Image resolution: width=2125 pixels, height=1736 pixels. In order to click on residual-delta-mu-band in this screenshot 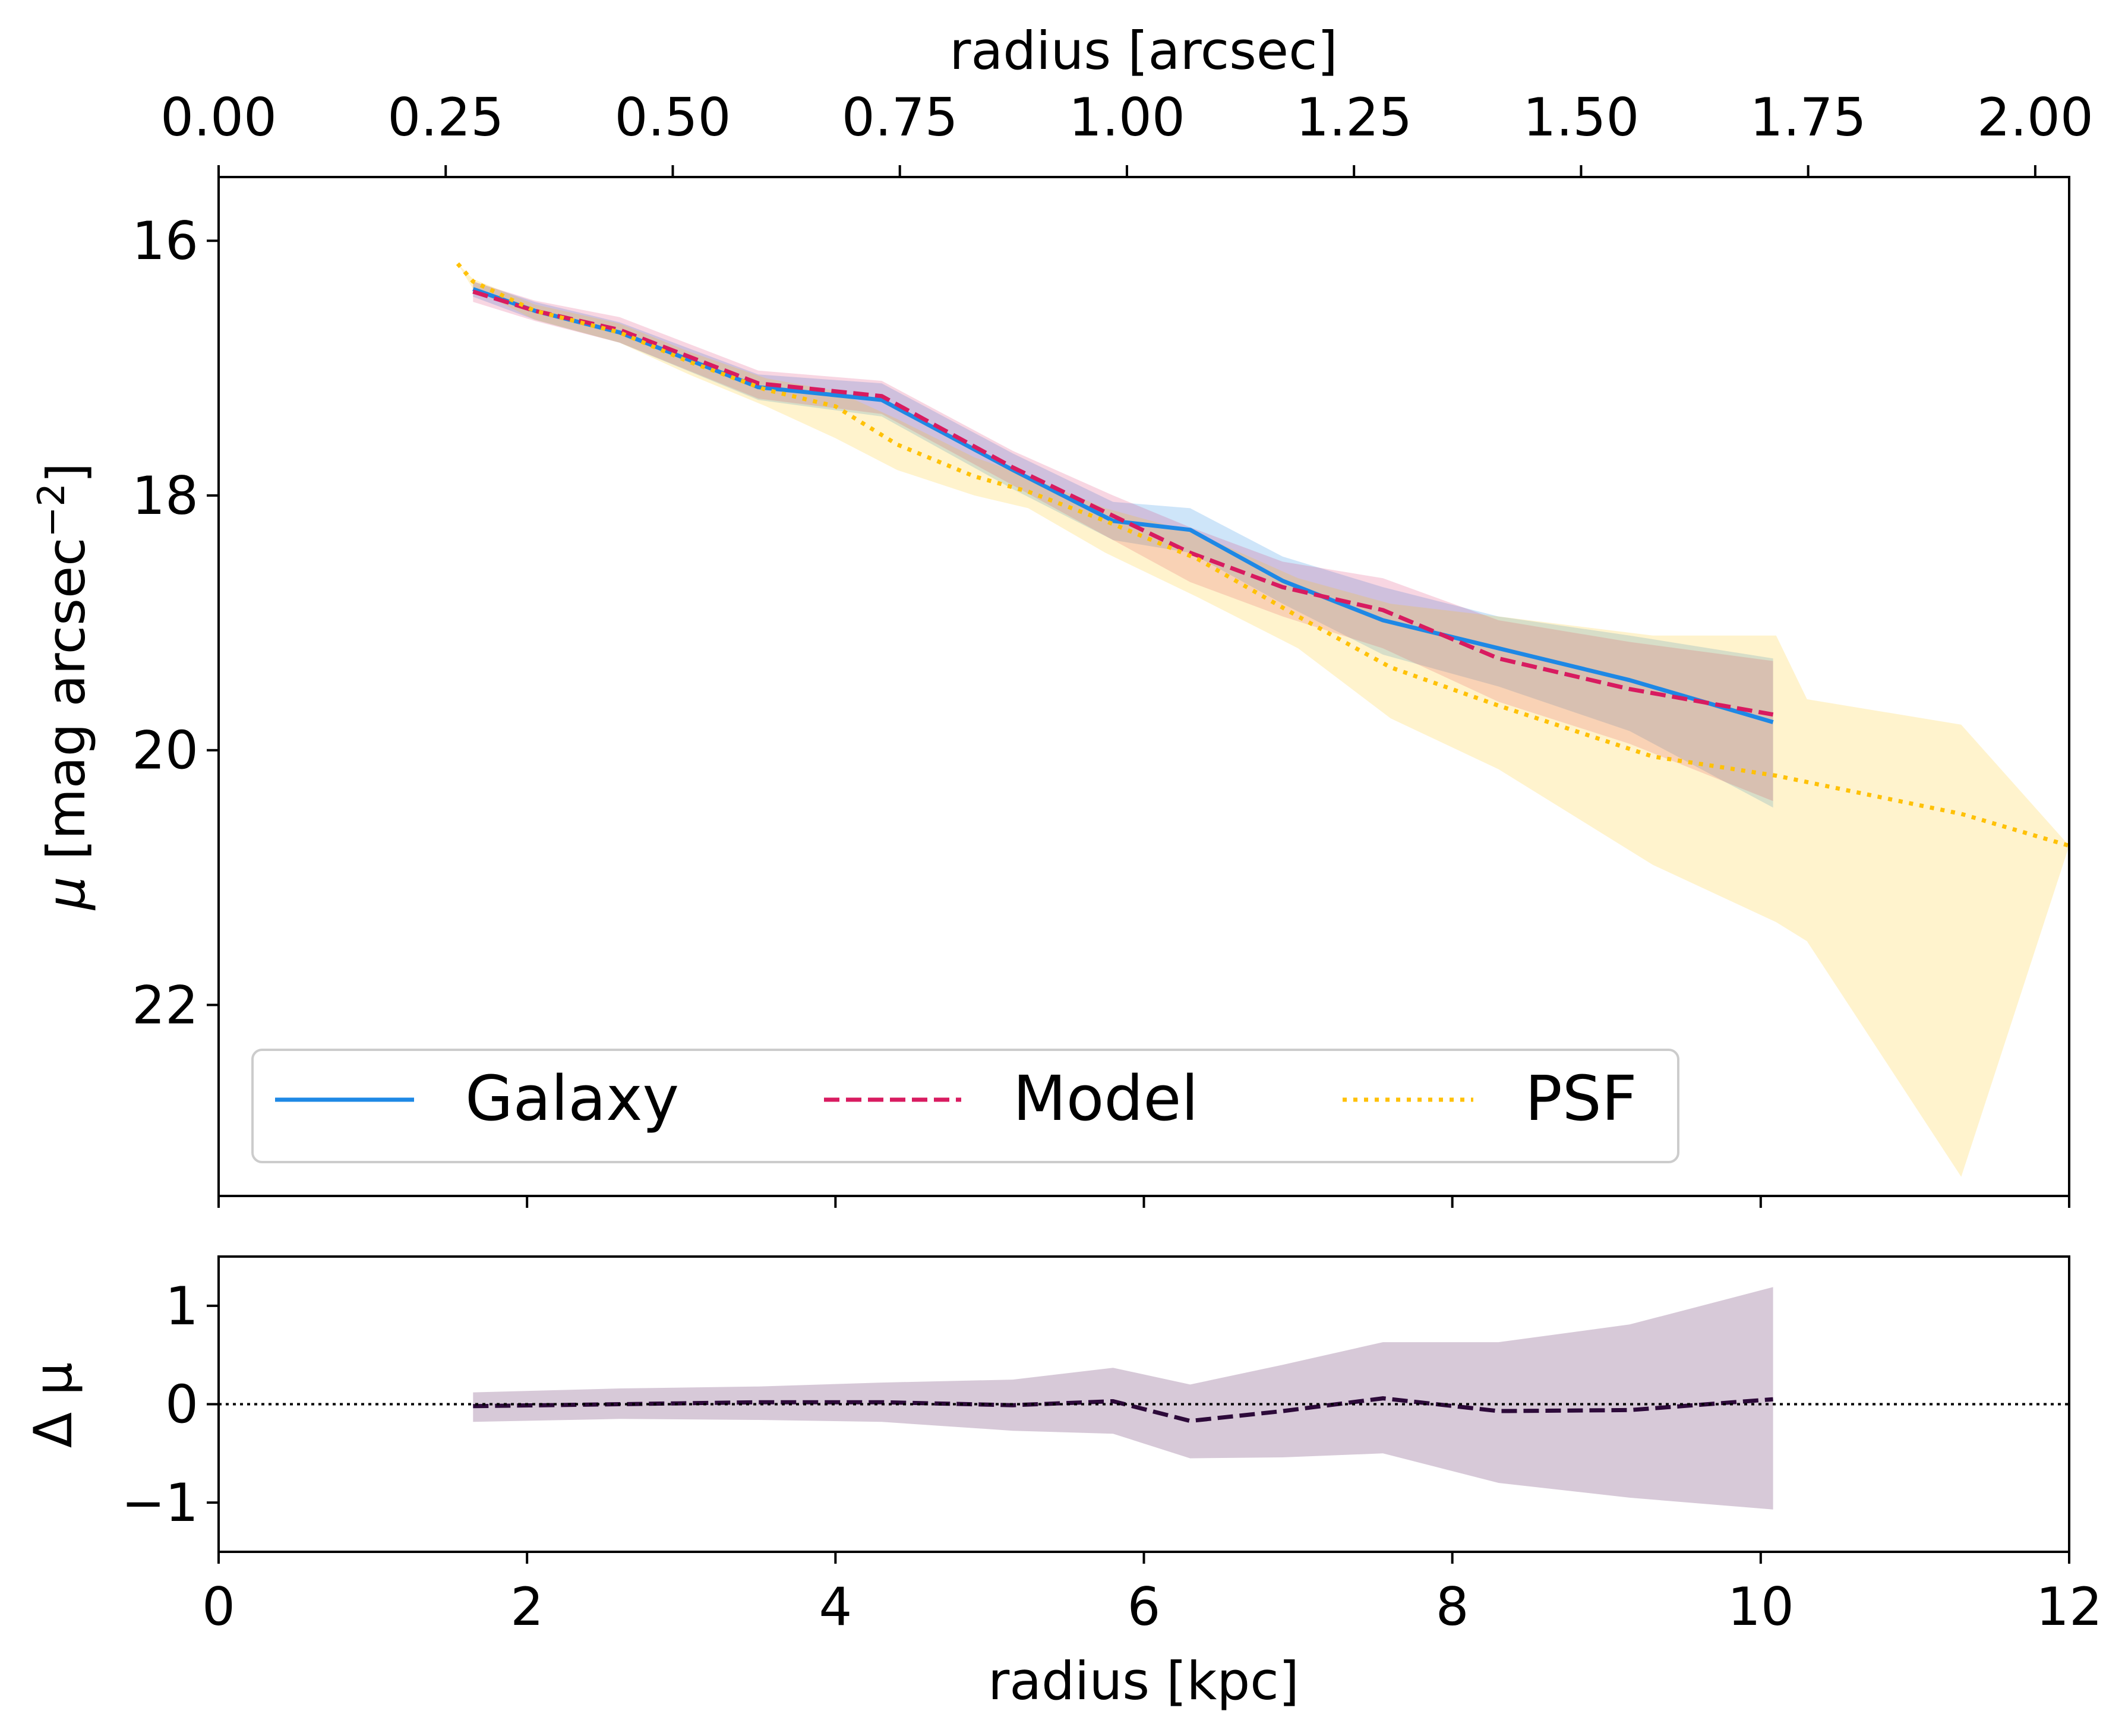, I will do `click(1123, 1398)`.